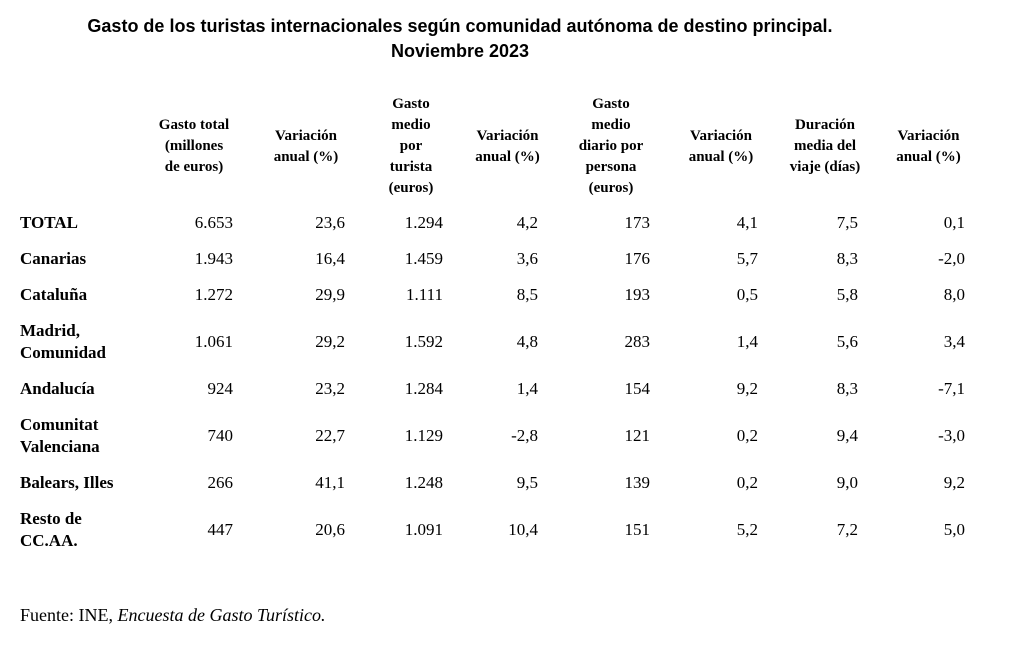  What do you see at coordinates (847, 435) in the screenshot?
I see `cell: 9,4` at bounding box center [847, 435].